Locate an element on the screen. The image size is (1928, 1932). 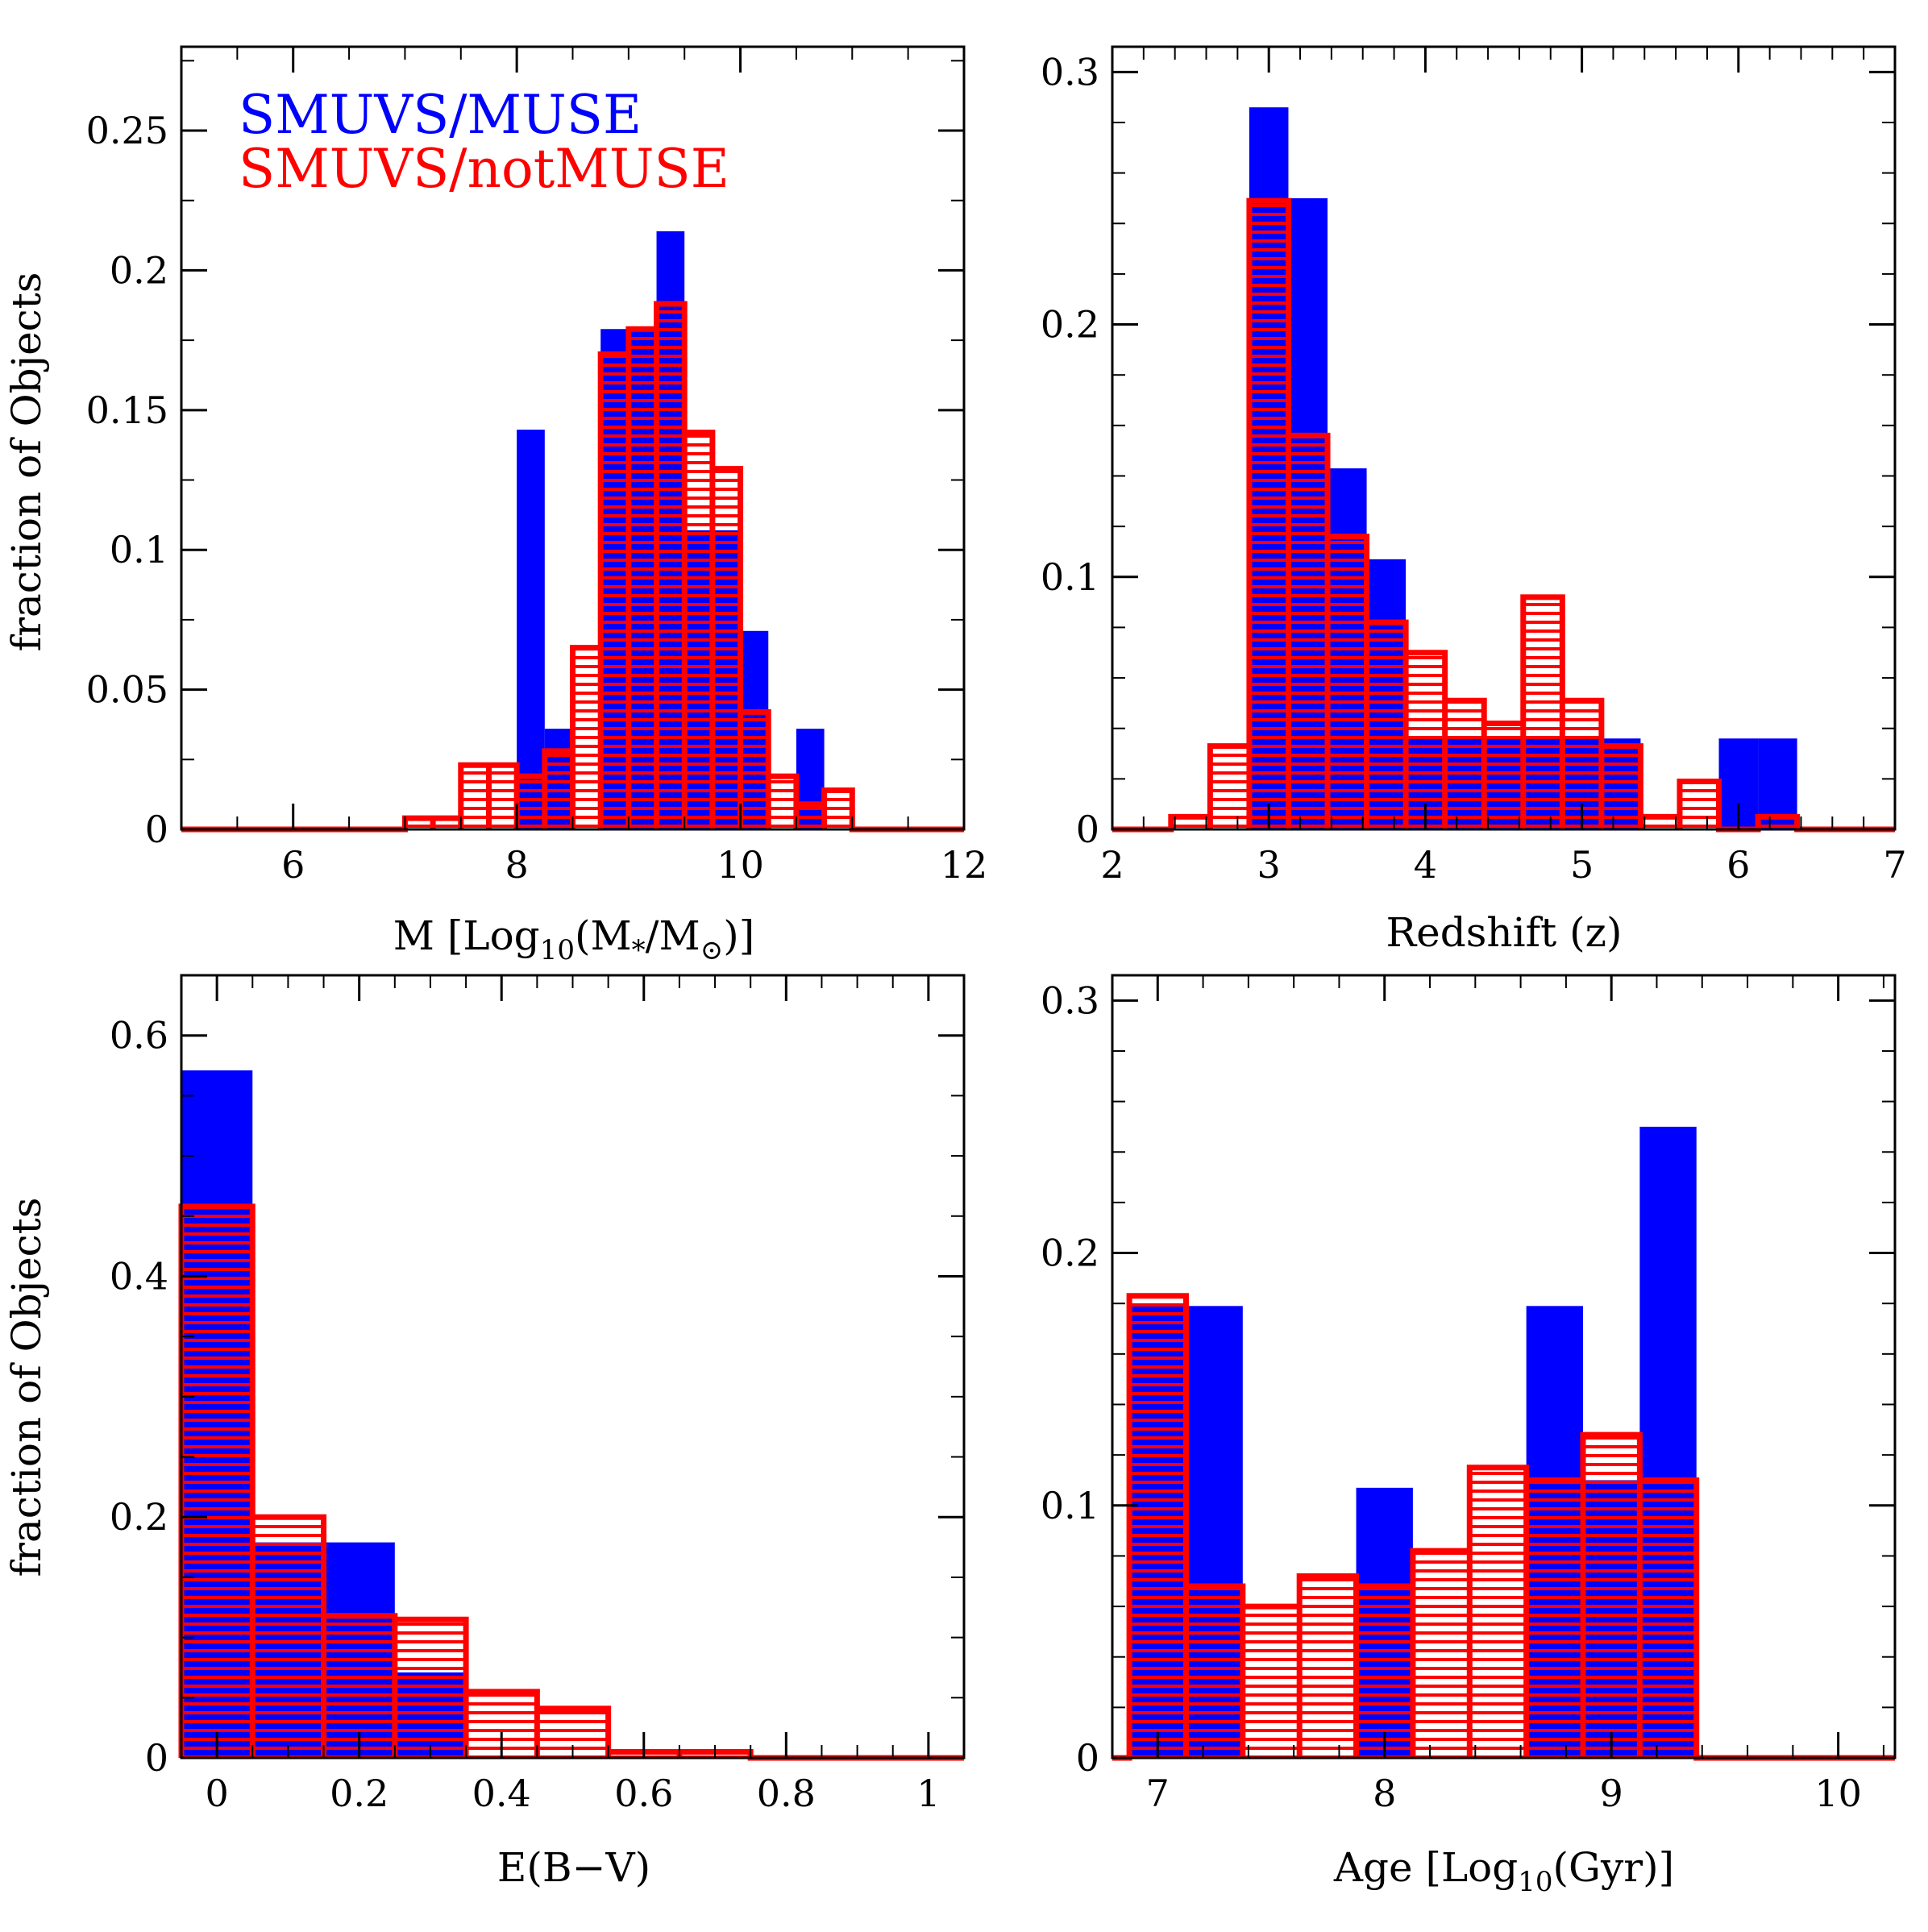
outline-notmuse is located at coordinates (572, 567).